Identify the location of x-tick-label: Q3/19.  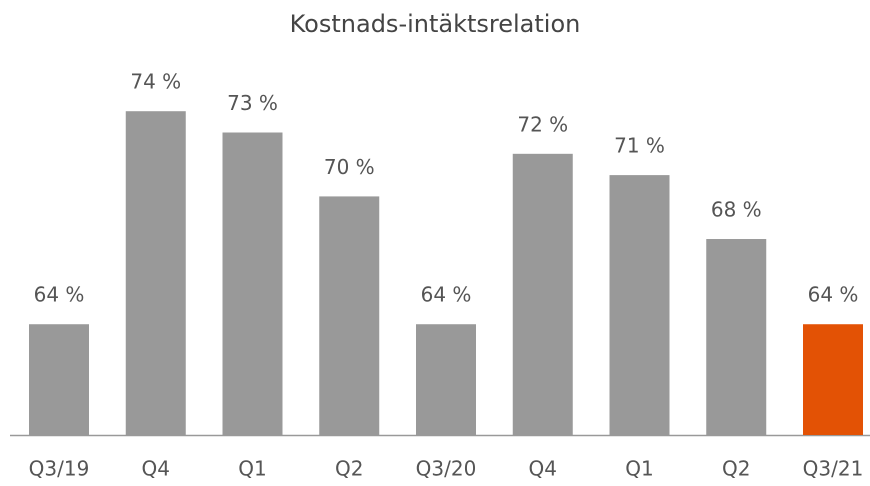
(59, 469).